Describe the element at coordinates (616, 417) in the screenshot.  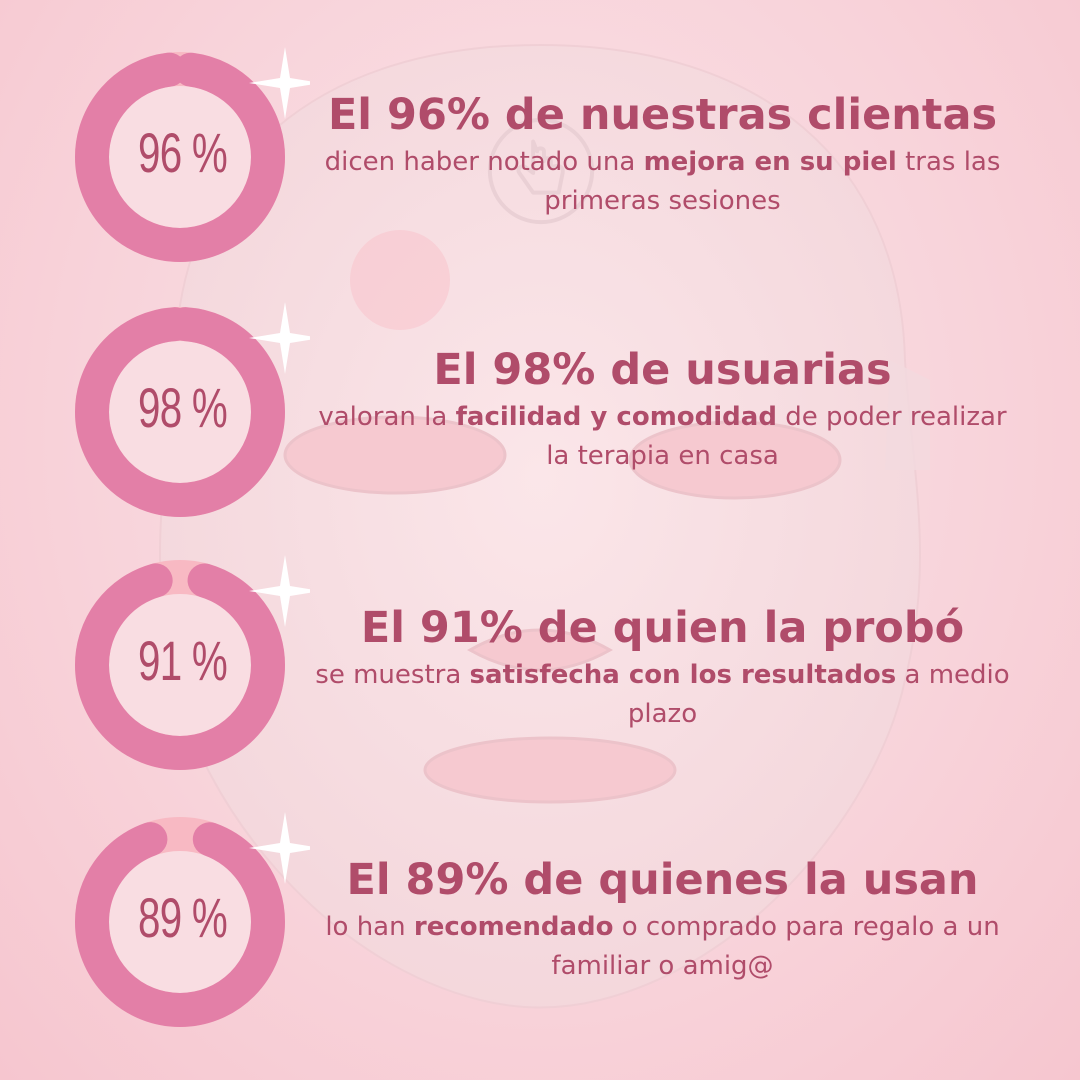
I see `desc-bold-text: facilidad y comodidad` at that location.